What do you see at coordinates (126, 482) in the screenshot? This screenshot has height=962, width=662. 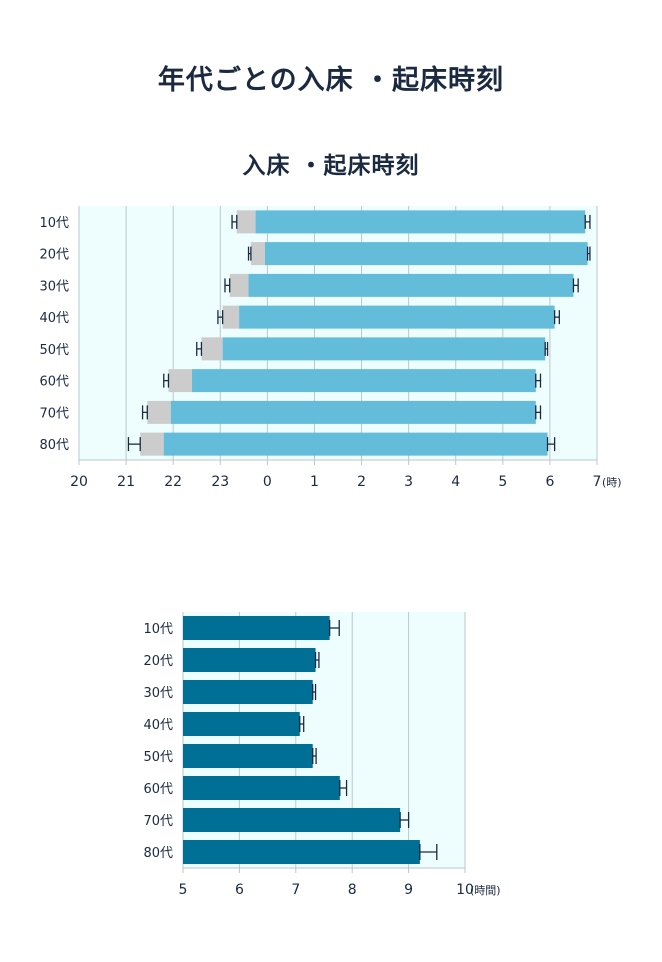 I see `x-tick-label: 21` at bounding box center [126, 482].